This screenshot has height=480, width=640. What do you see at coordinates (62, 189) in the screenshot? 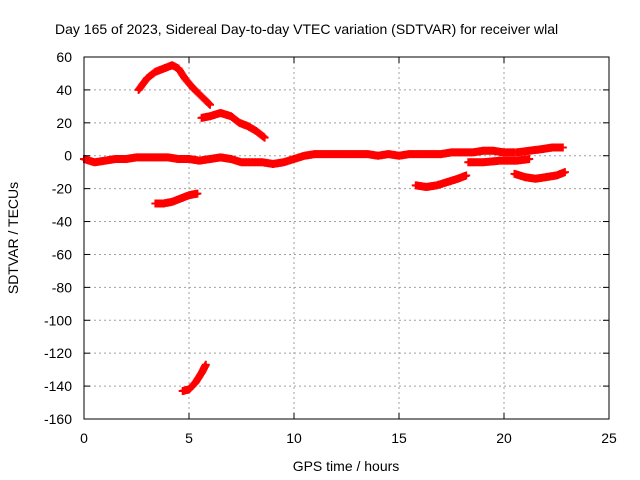
I see `y-tick-label: -20` at bounding box center [62, 189].